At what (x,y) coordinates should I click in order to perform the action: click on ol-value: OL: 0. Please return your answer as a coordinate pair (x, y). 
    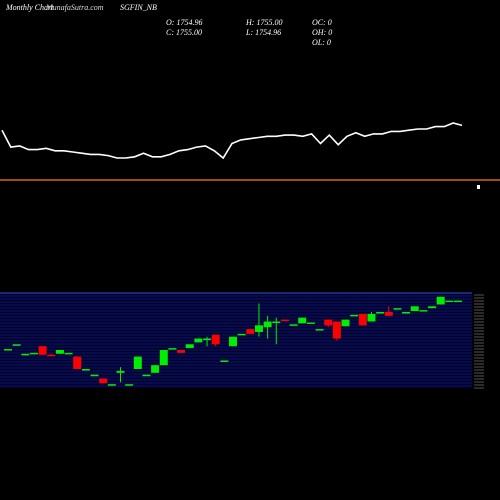
    Looking at the image, I should click on (321, 42).